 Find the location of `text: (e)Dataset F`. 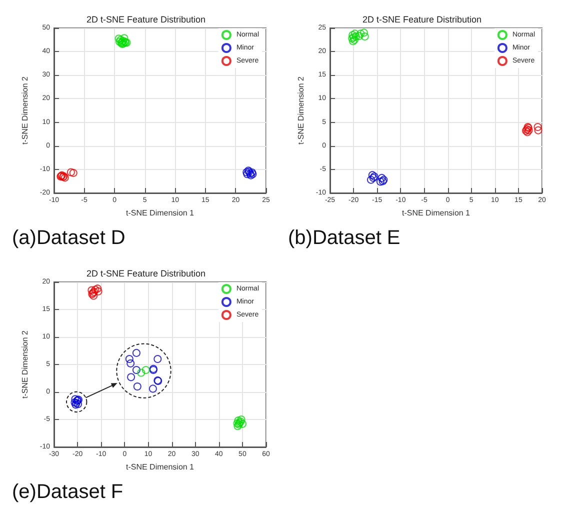

text: (e)Dataset F is located at coordinates (67, 492).